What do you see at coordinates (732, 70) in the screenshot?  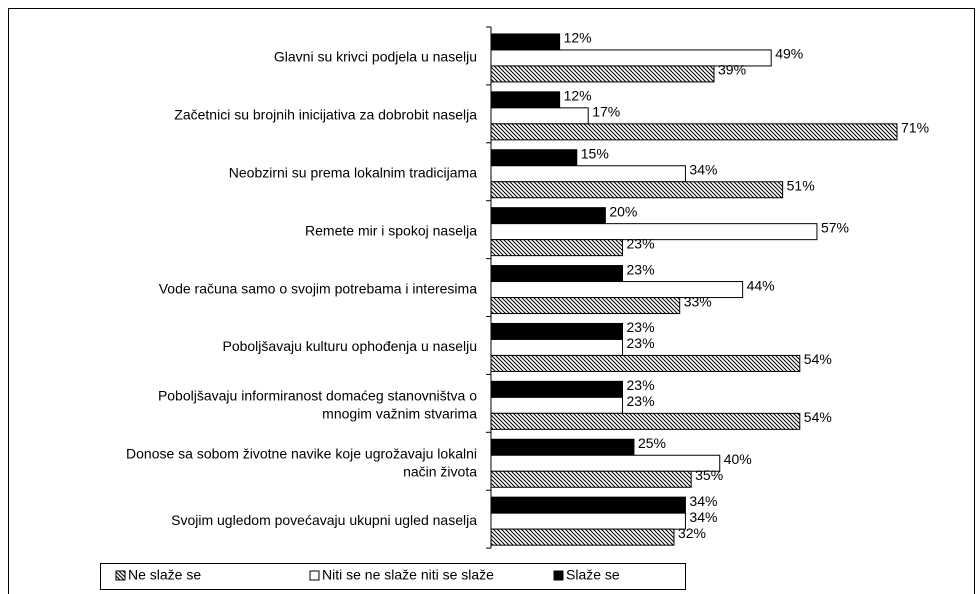 I see `value-label: 39%` at bounding box center [732, 70].